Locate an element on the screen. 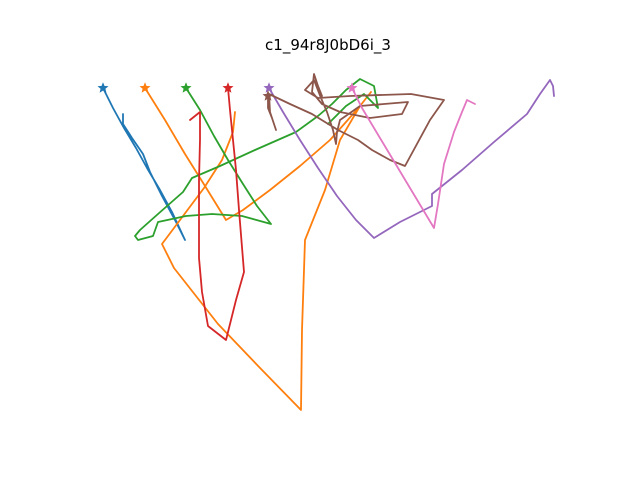  marker-layer is located at coordinates (227, 91).